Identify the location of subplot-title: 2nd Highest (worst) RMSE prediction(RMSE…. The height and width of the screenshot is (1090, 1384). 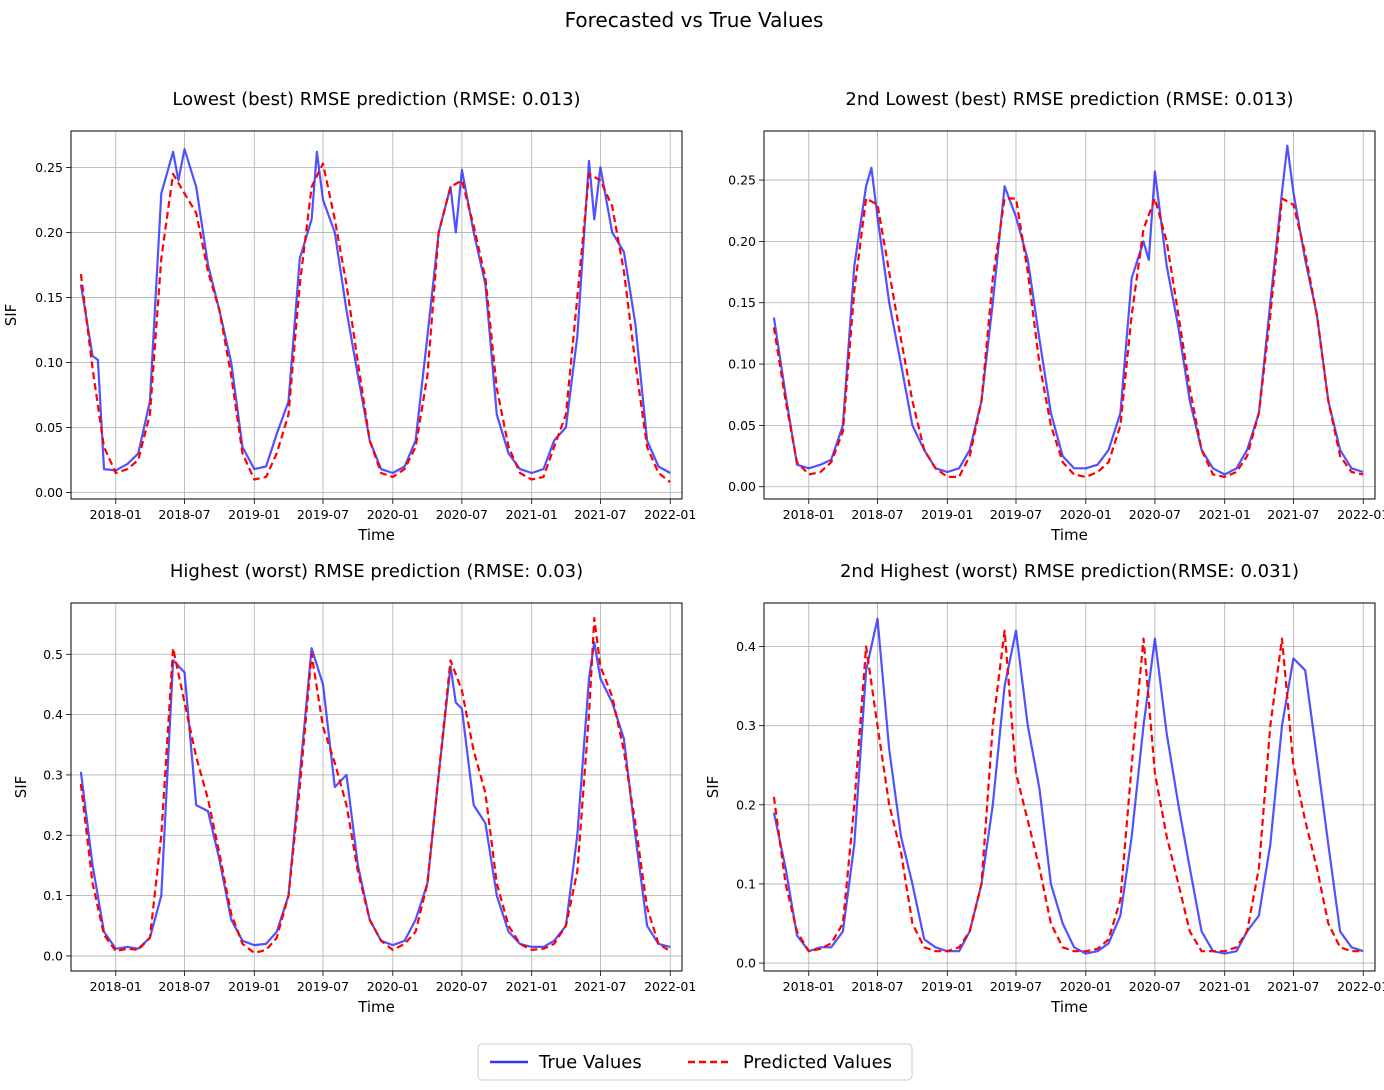
(1069, 571).